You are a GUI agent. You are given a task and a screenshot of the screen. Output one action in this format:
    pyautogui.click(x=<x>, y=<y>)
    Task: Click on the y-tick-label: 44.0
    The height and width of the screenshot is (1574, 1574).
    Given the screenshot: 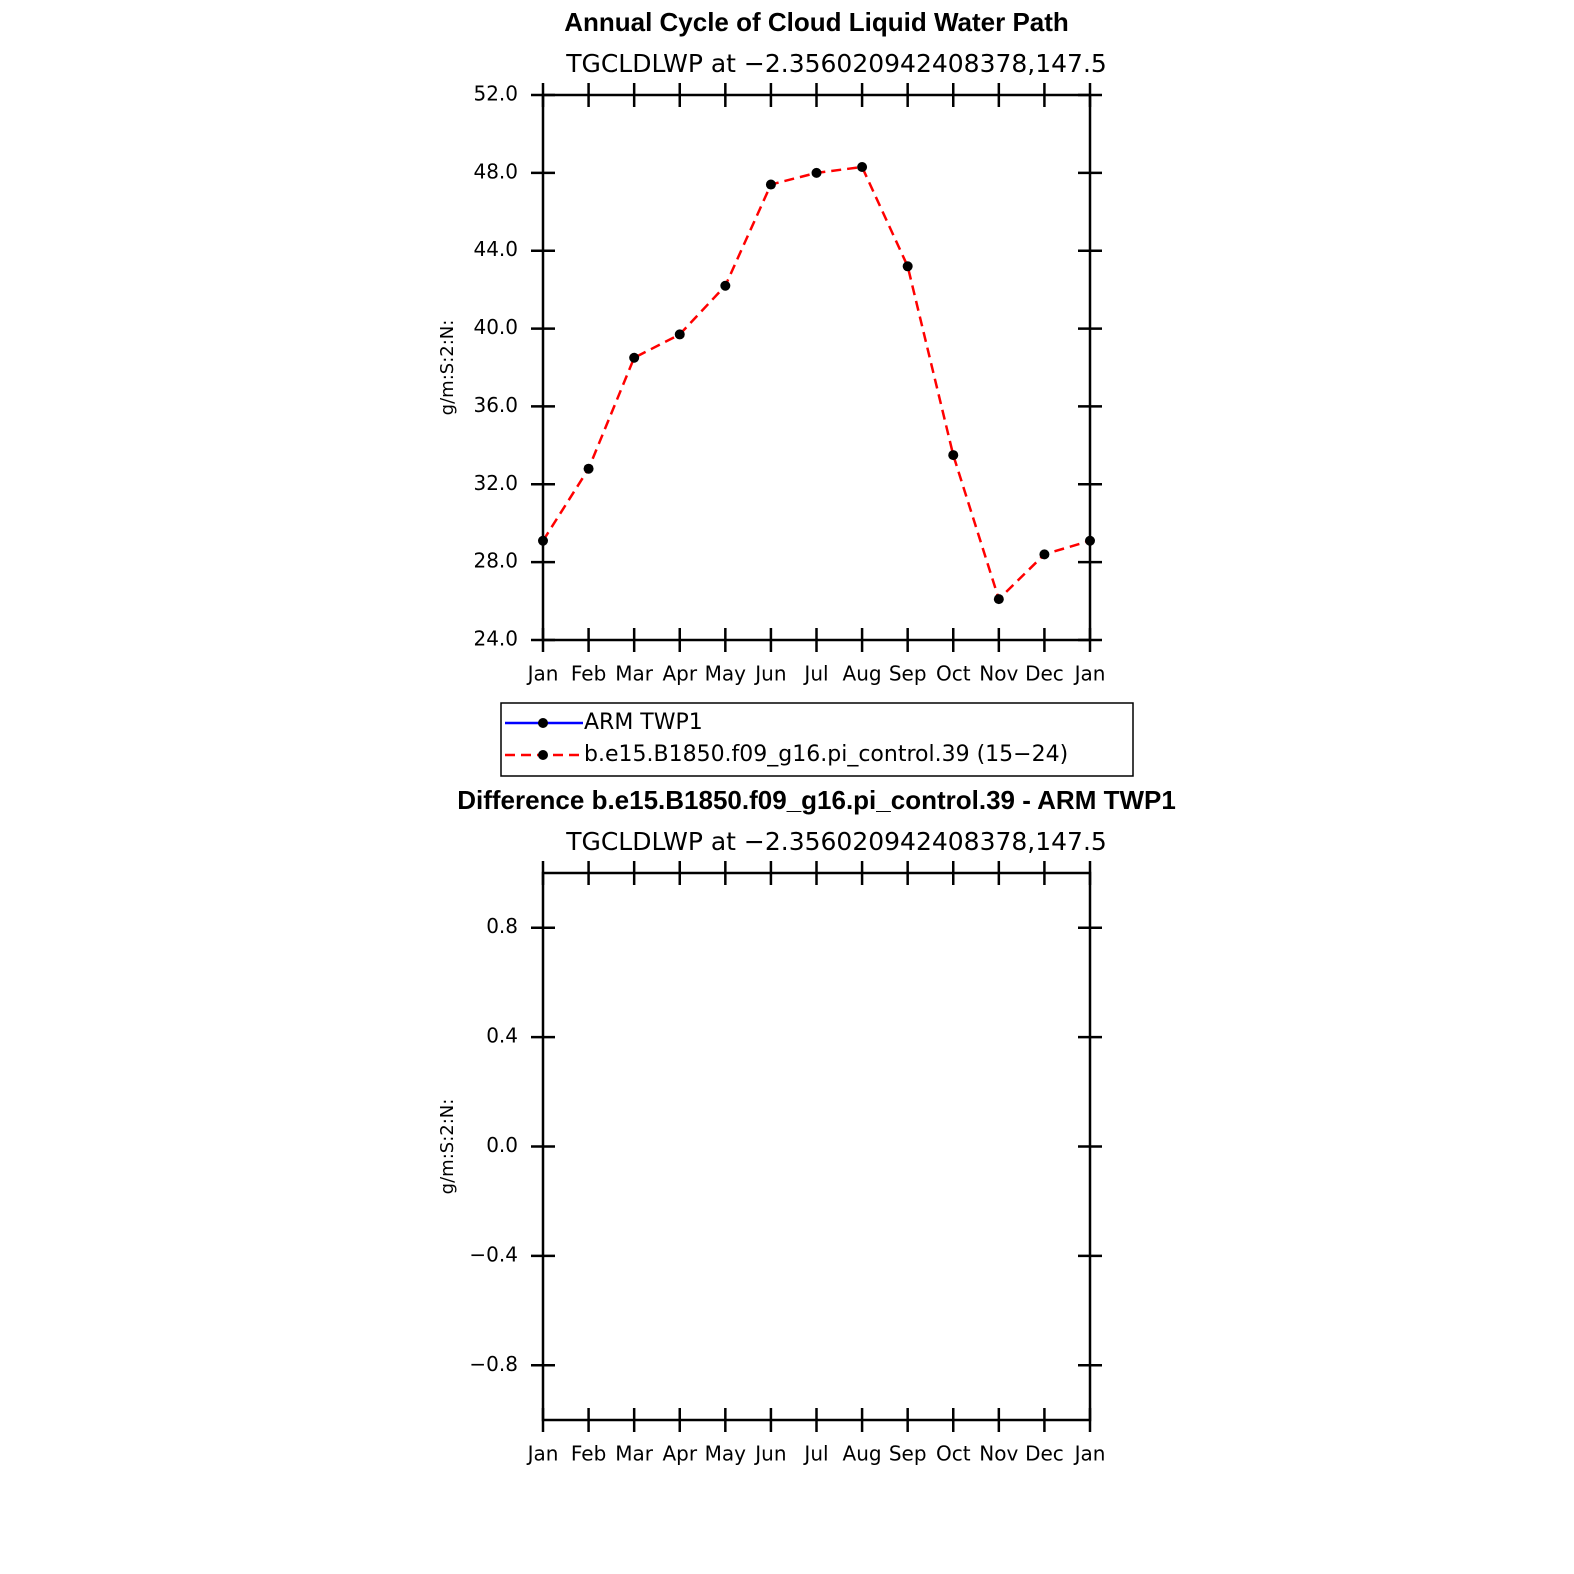 What is the action you would take?
    pyautogui.click(x=495, y=249)
    